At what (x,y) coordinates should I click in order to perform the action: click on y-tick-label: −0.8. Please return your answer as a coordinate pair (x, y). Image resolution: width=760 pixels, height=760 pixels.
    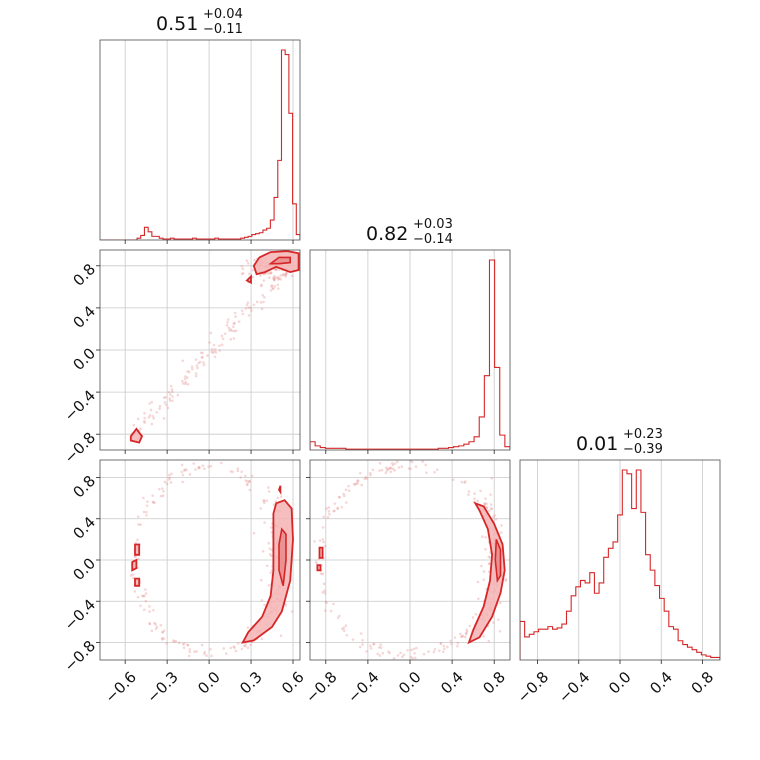
    Looking at the image, I should click on (80, 656).